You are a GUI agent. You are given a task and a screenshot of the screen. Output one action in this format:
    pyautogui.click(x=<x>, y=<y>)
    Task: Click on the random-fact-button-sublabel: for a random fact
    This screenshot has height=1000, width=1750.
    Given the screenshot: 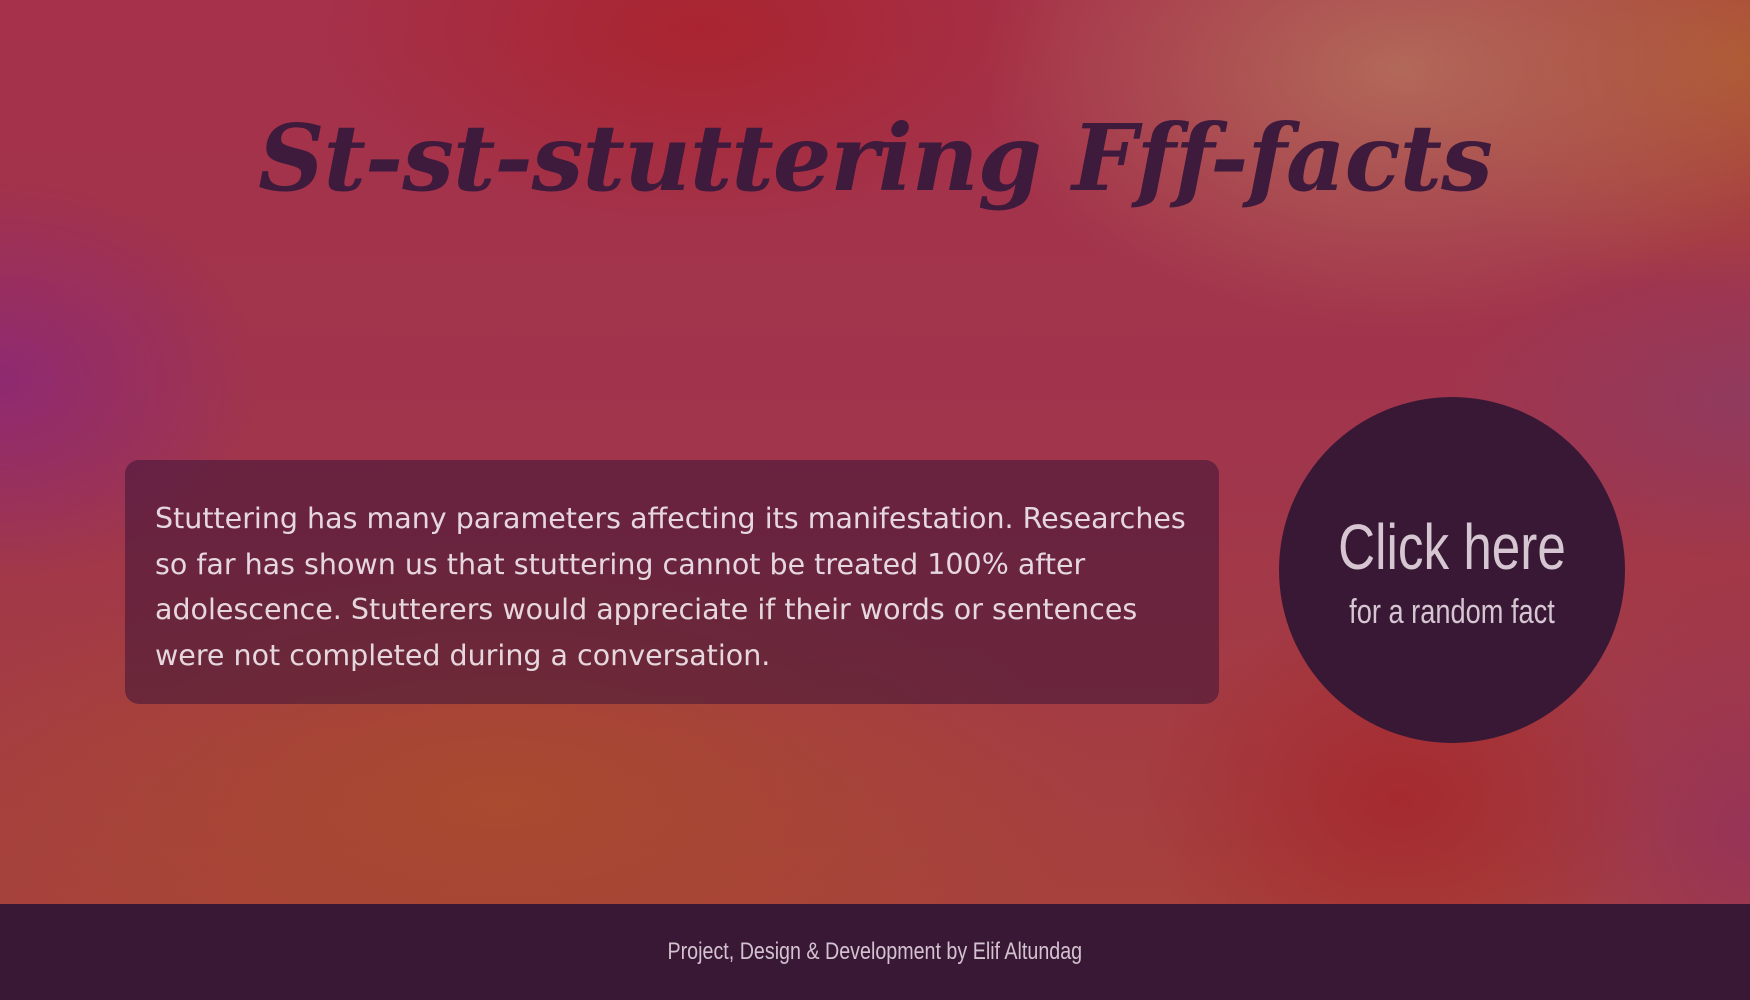 What is the action you would take?
    pyautogui.click(x=1452, y=612)
    